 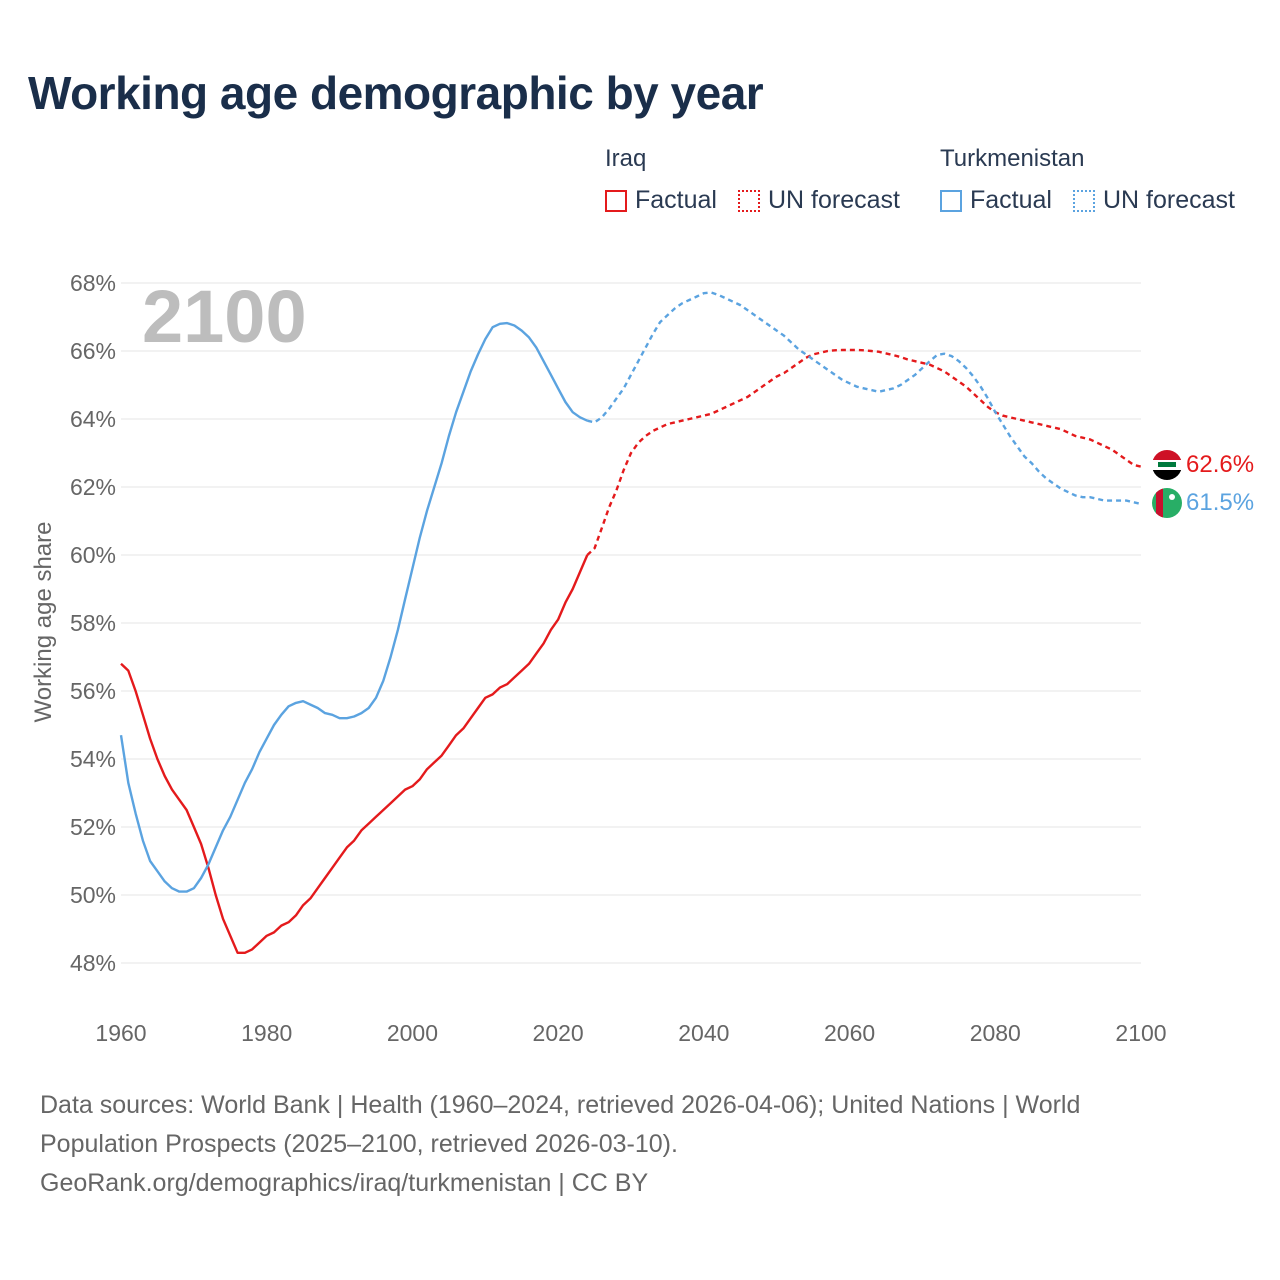 I want to click on legend-swatch-iraq-factual, so click(x=616, y=200).